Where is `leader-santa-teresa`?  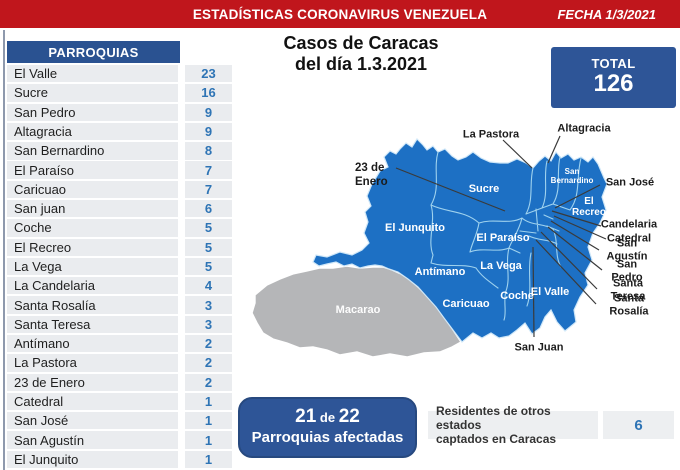 leader-santa-teresa is located at coordinates (569, 260).